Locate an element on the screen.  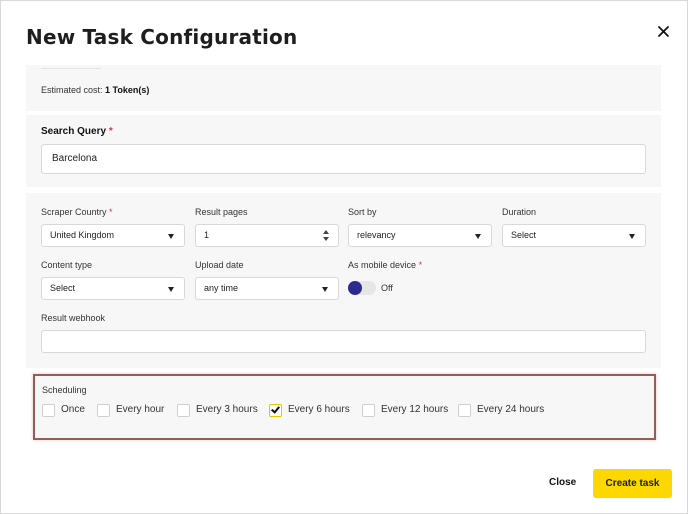
checkbox-checked is located at coordinates (275, 410).